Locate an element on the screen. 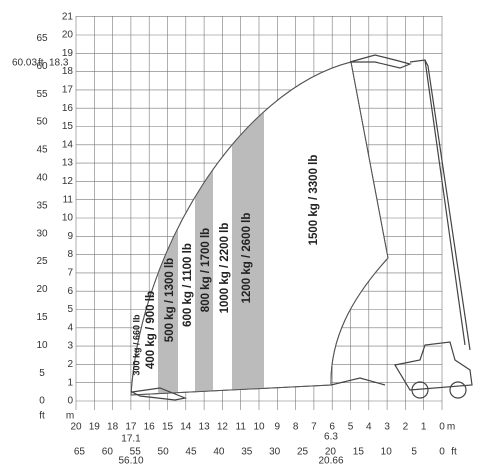  y-tick-label: 1 is located at coordinates (70, 382).